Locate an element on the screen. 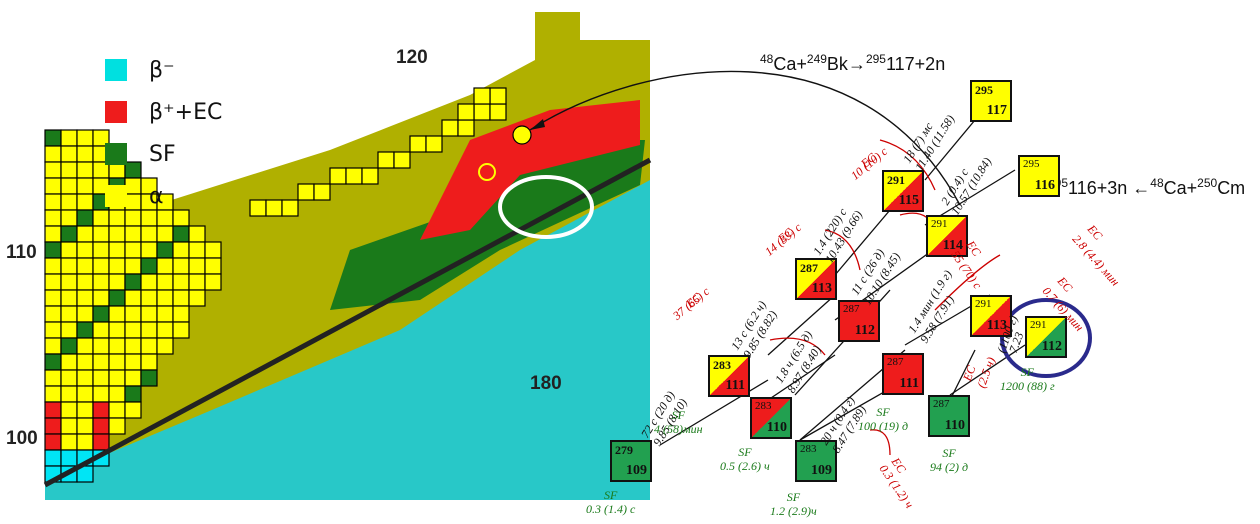 Image resolution: width=1260 pixels, height=524 pixels. legend-item-beta-minus: β⁻ is located at coordinates (140, 70).